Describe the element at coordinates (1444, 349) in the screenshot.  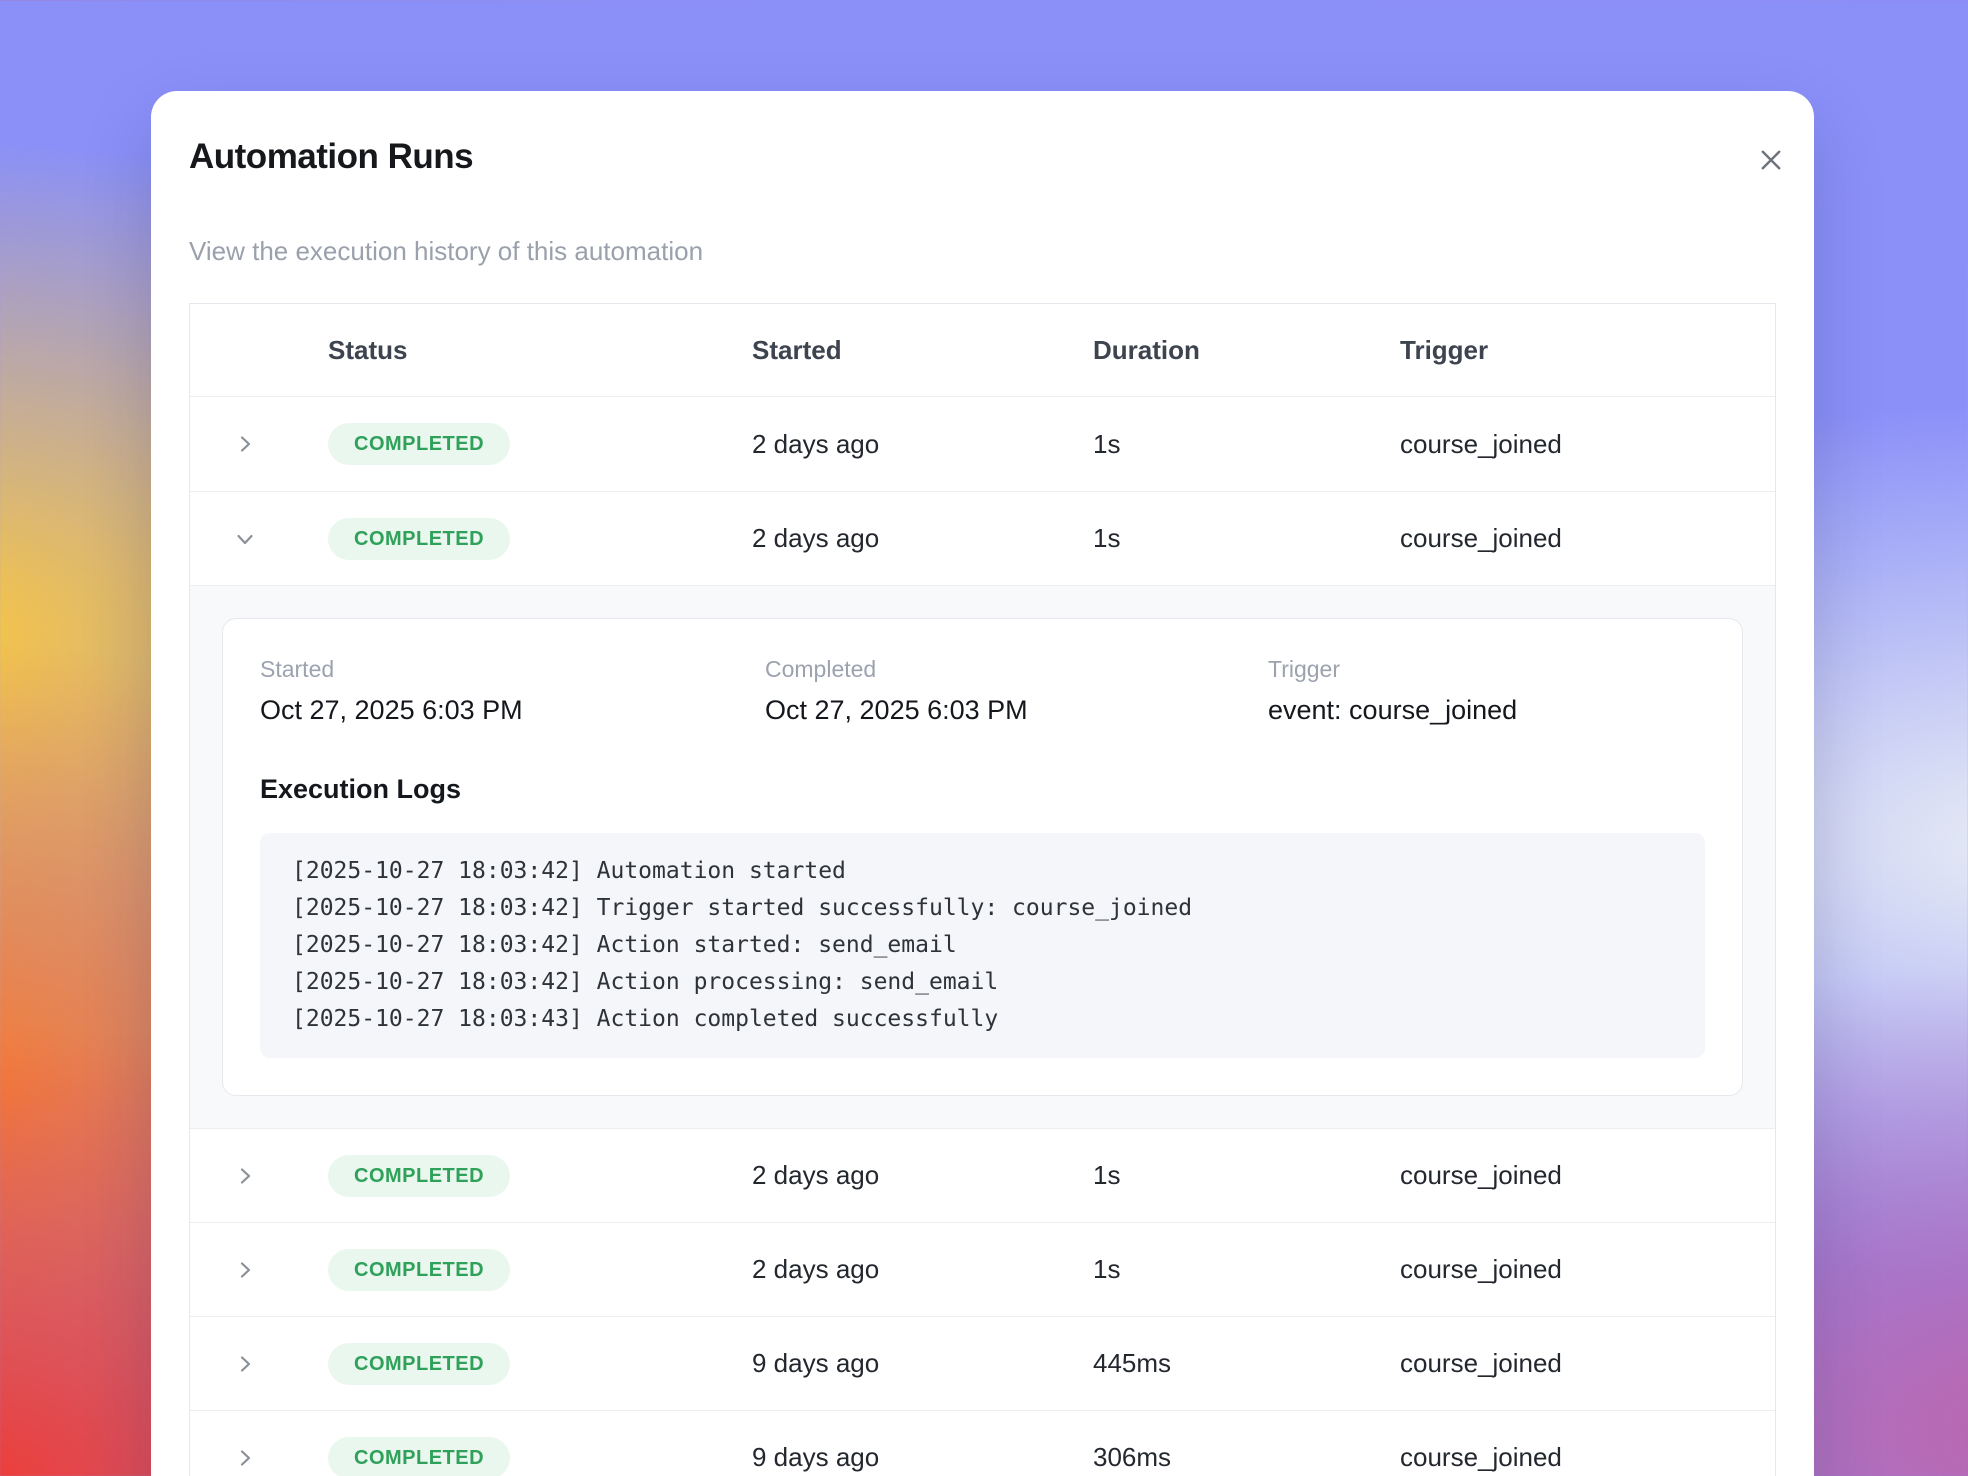
I see `column-header-trigger: Trigger` at that location.